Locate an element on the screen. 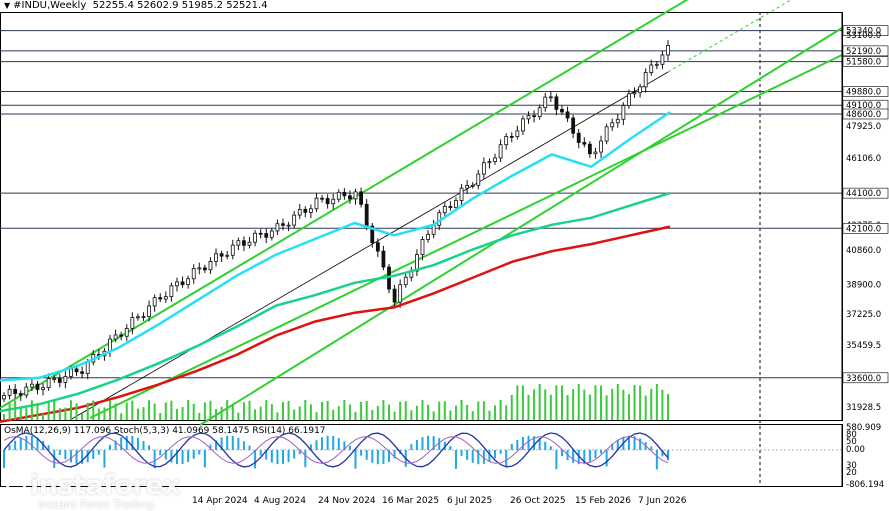 The width and height of the screenshot is (889, 511). watermark: instaforex Instant Forex Trading is located at coordinates (93, 491).